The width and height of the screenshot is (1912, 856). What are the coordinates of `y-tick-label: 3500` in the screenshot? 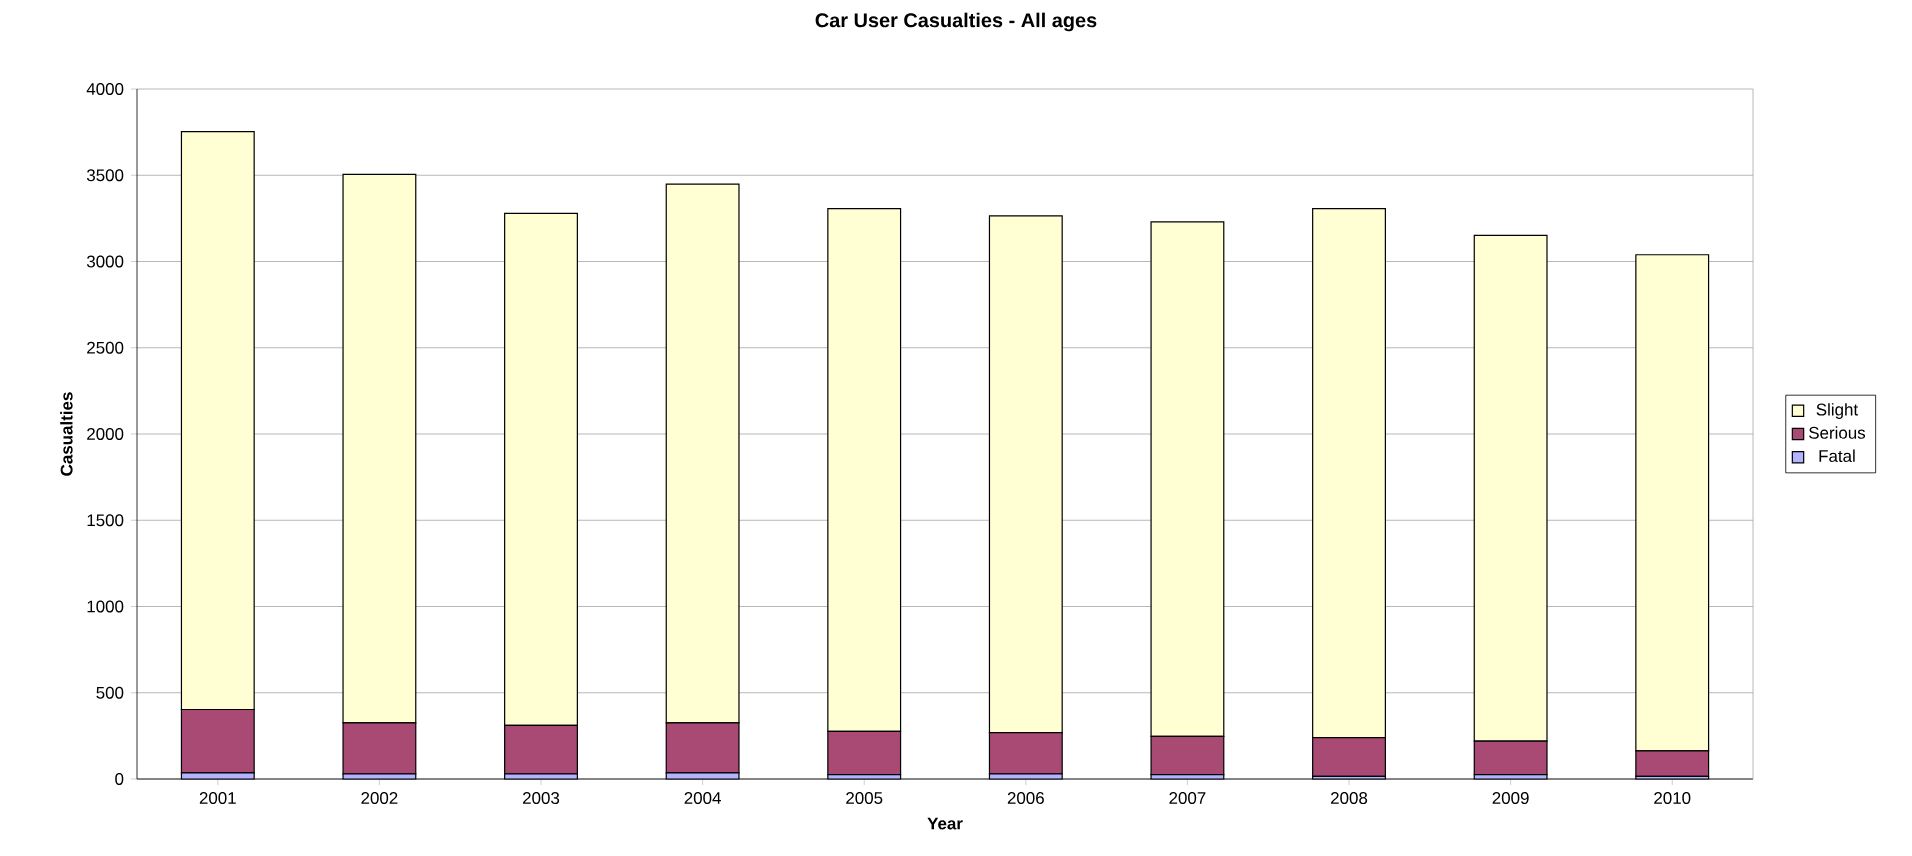 It's located at (105, 175).